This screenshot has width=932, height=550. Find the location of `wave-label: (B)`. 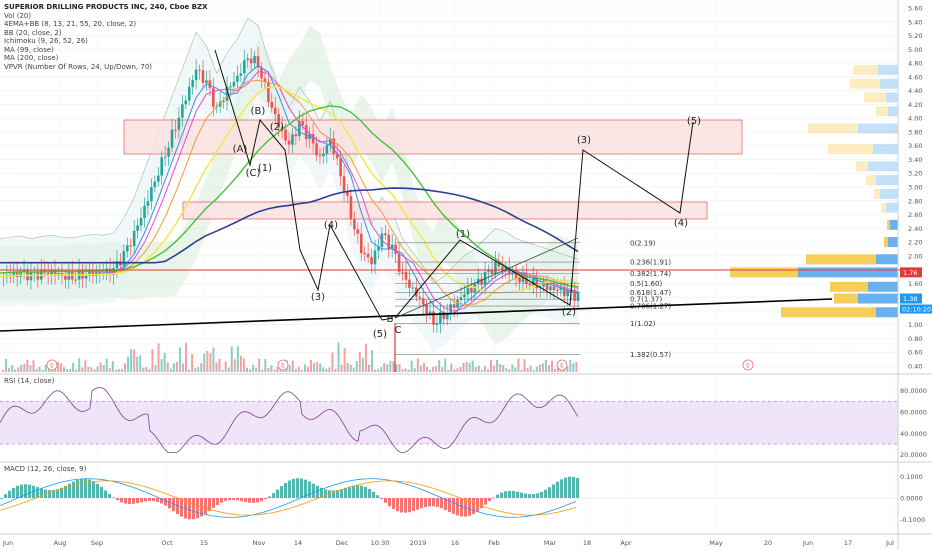

wave-label: (B) is located at coordinates (258, 111).